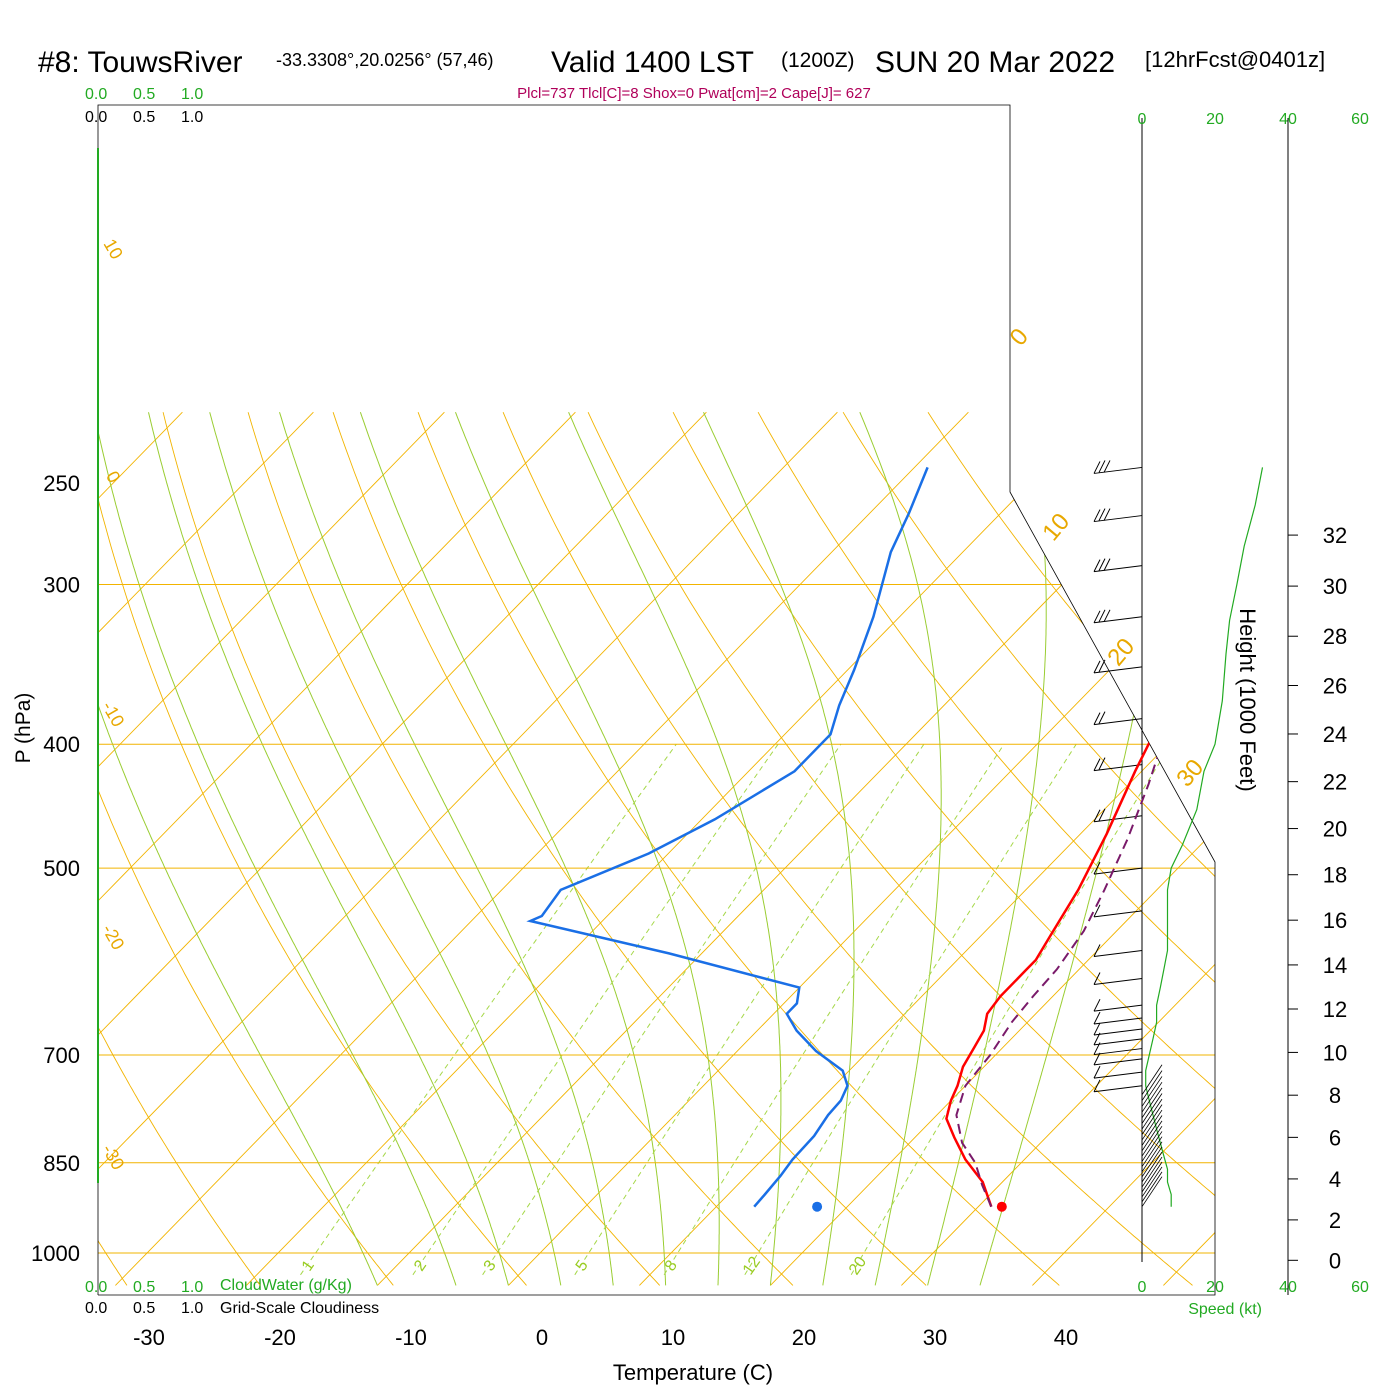 This screenshot has height=1400, width=1400. I want to click on pressure-axis-ticks: 250 300 400 500 700 850 1000, so click(55, 868).